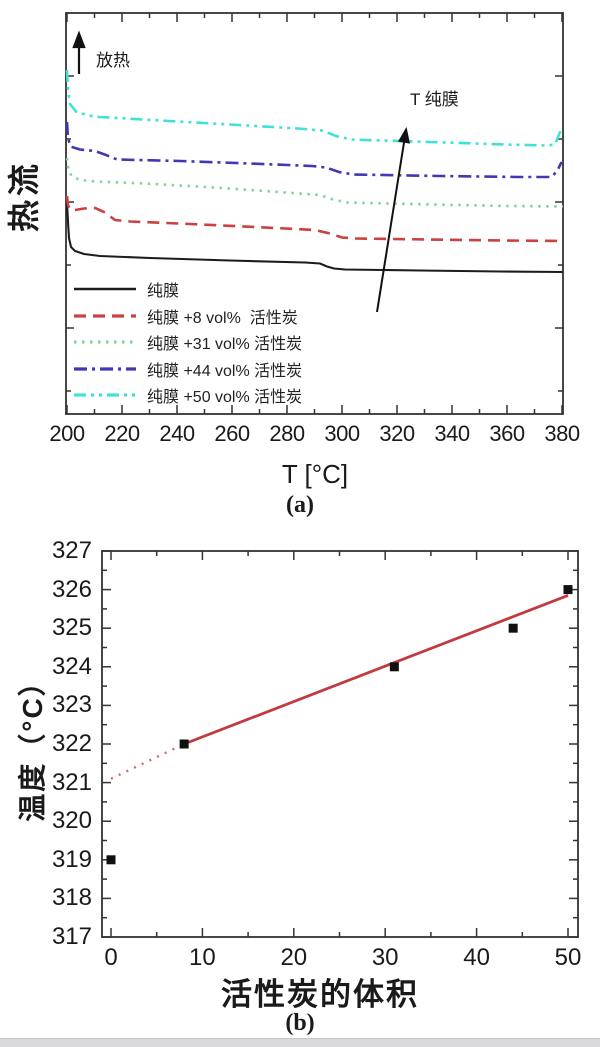  I want to click on x-tick-label: 320, so click(397, 433).